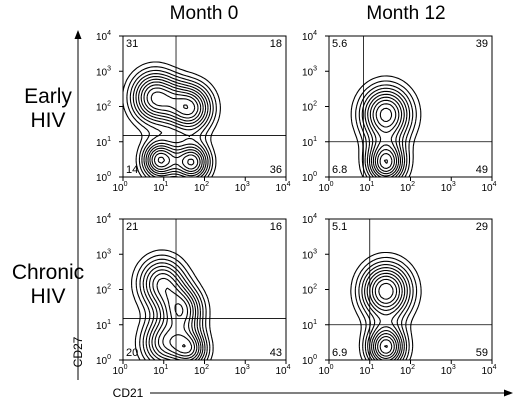 Image resolution: width=520 pixels, height=403 pixels. Describe the element at coordinates (309, 107) in the screenshot. I see `y-tick-label-1-2: 10²` at that location.